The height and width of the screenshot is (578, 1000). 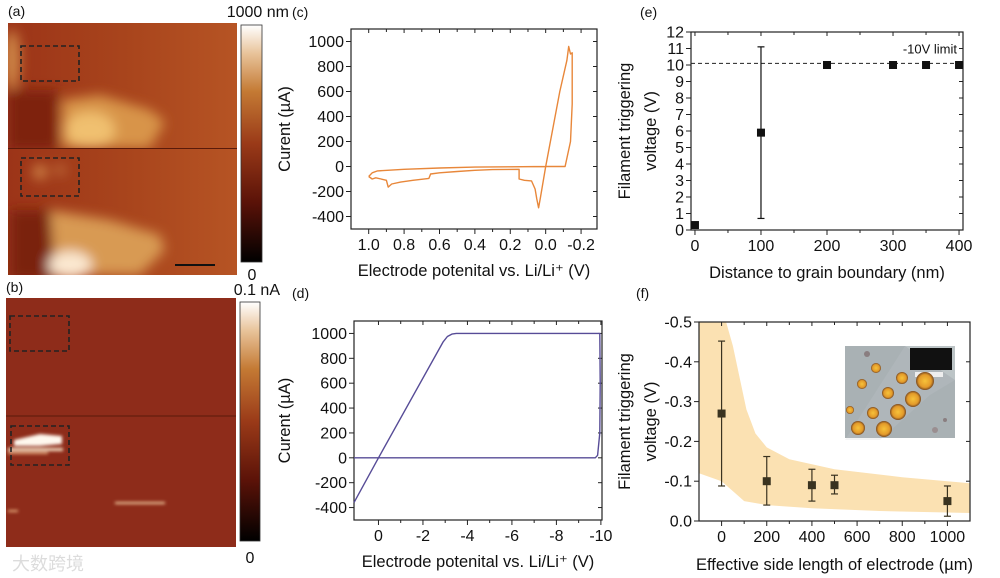 What do you see at coordinates (642, 293) in the screenshot?
I see `panel-label-f: (f)` at bounding box center [642, 293].